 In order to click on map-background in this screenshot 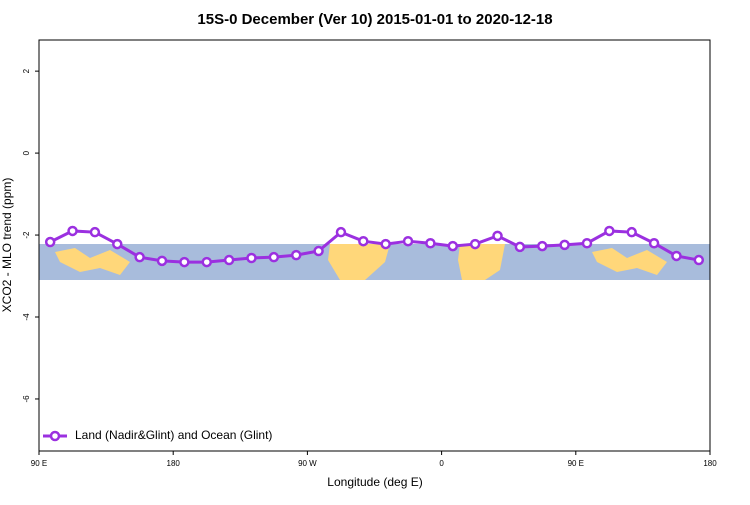, I will do `click(374, 262)`.